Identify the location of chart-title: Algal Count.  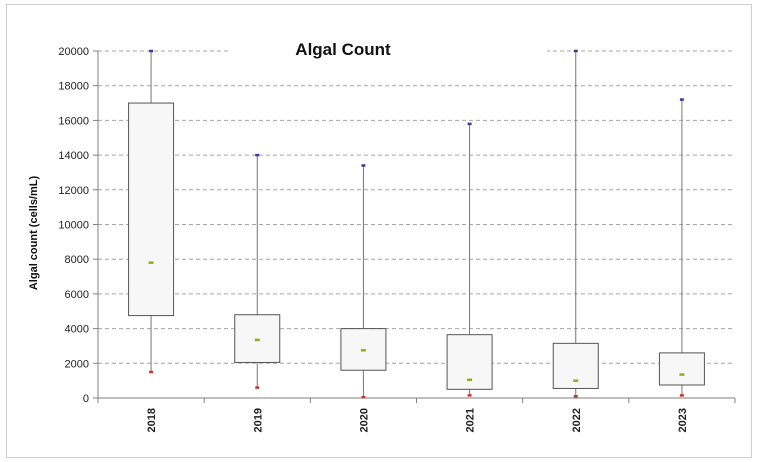
(343, 49).